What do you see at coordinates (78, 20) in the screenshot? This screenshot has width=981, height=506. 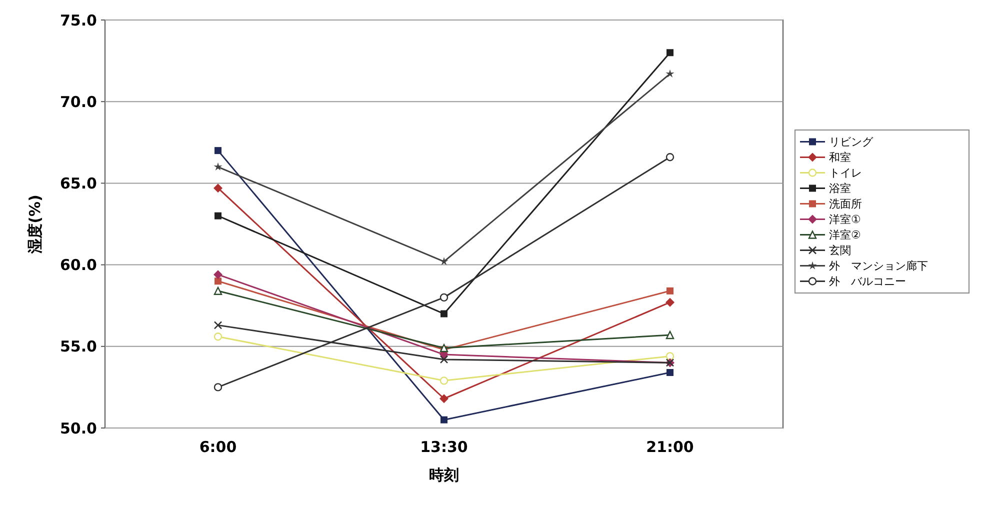 I see `y-tick-label: 75.0` at bounding box center [78, 20].